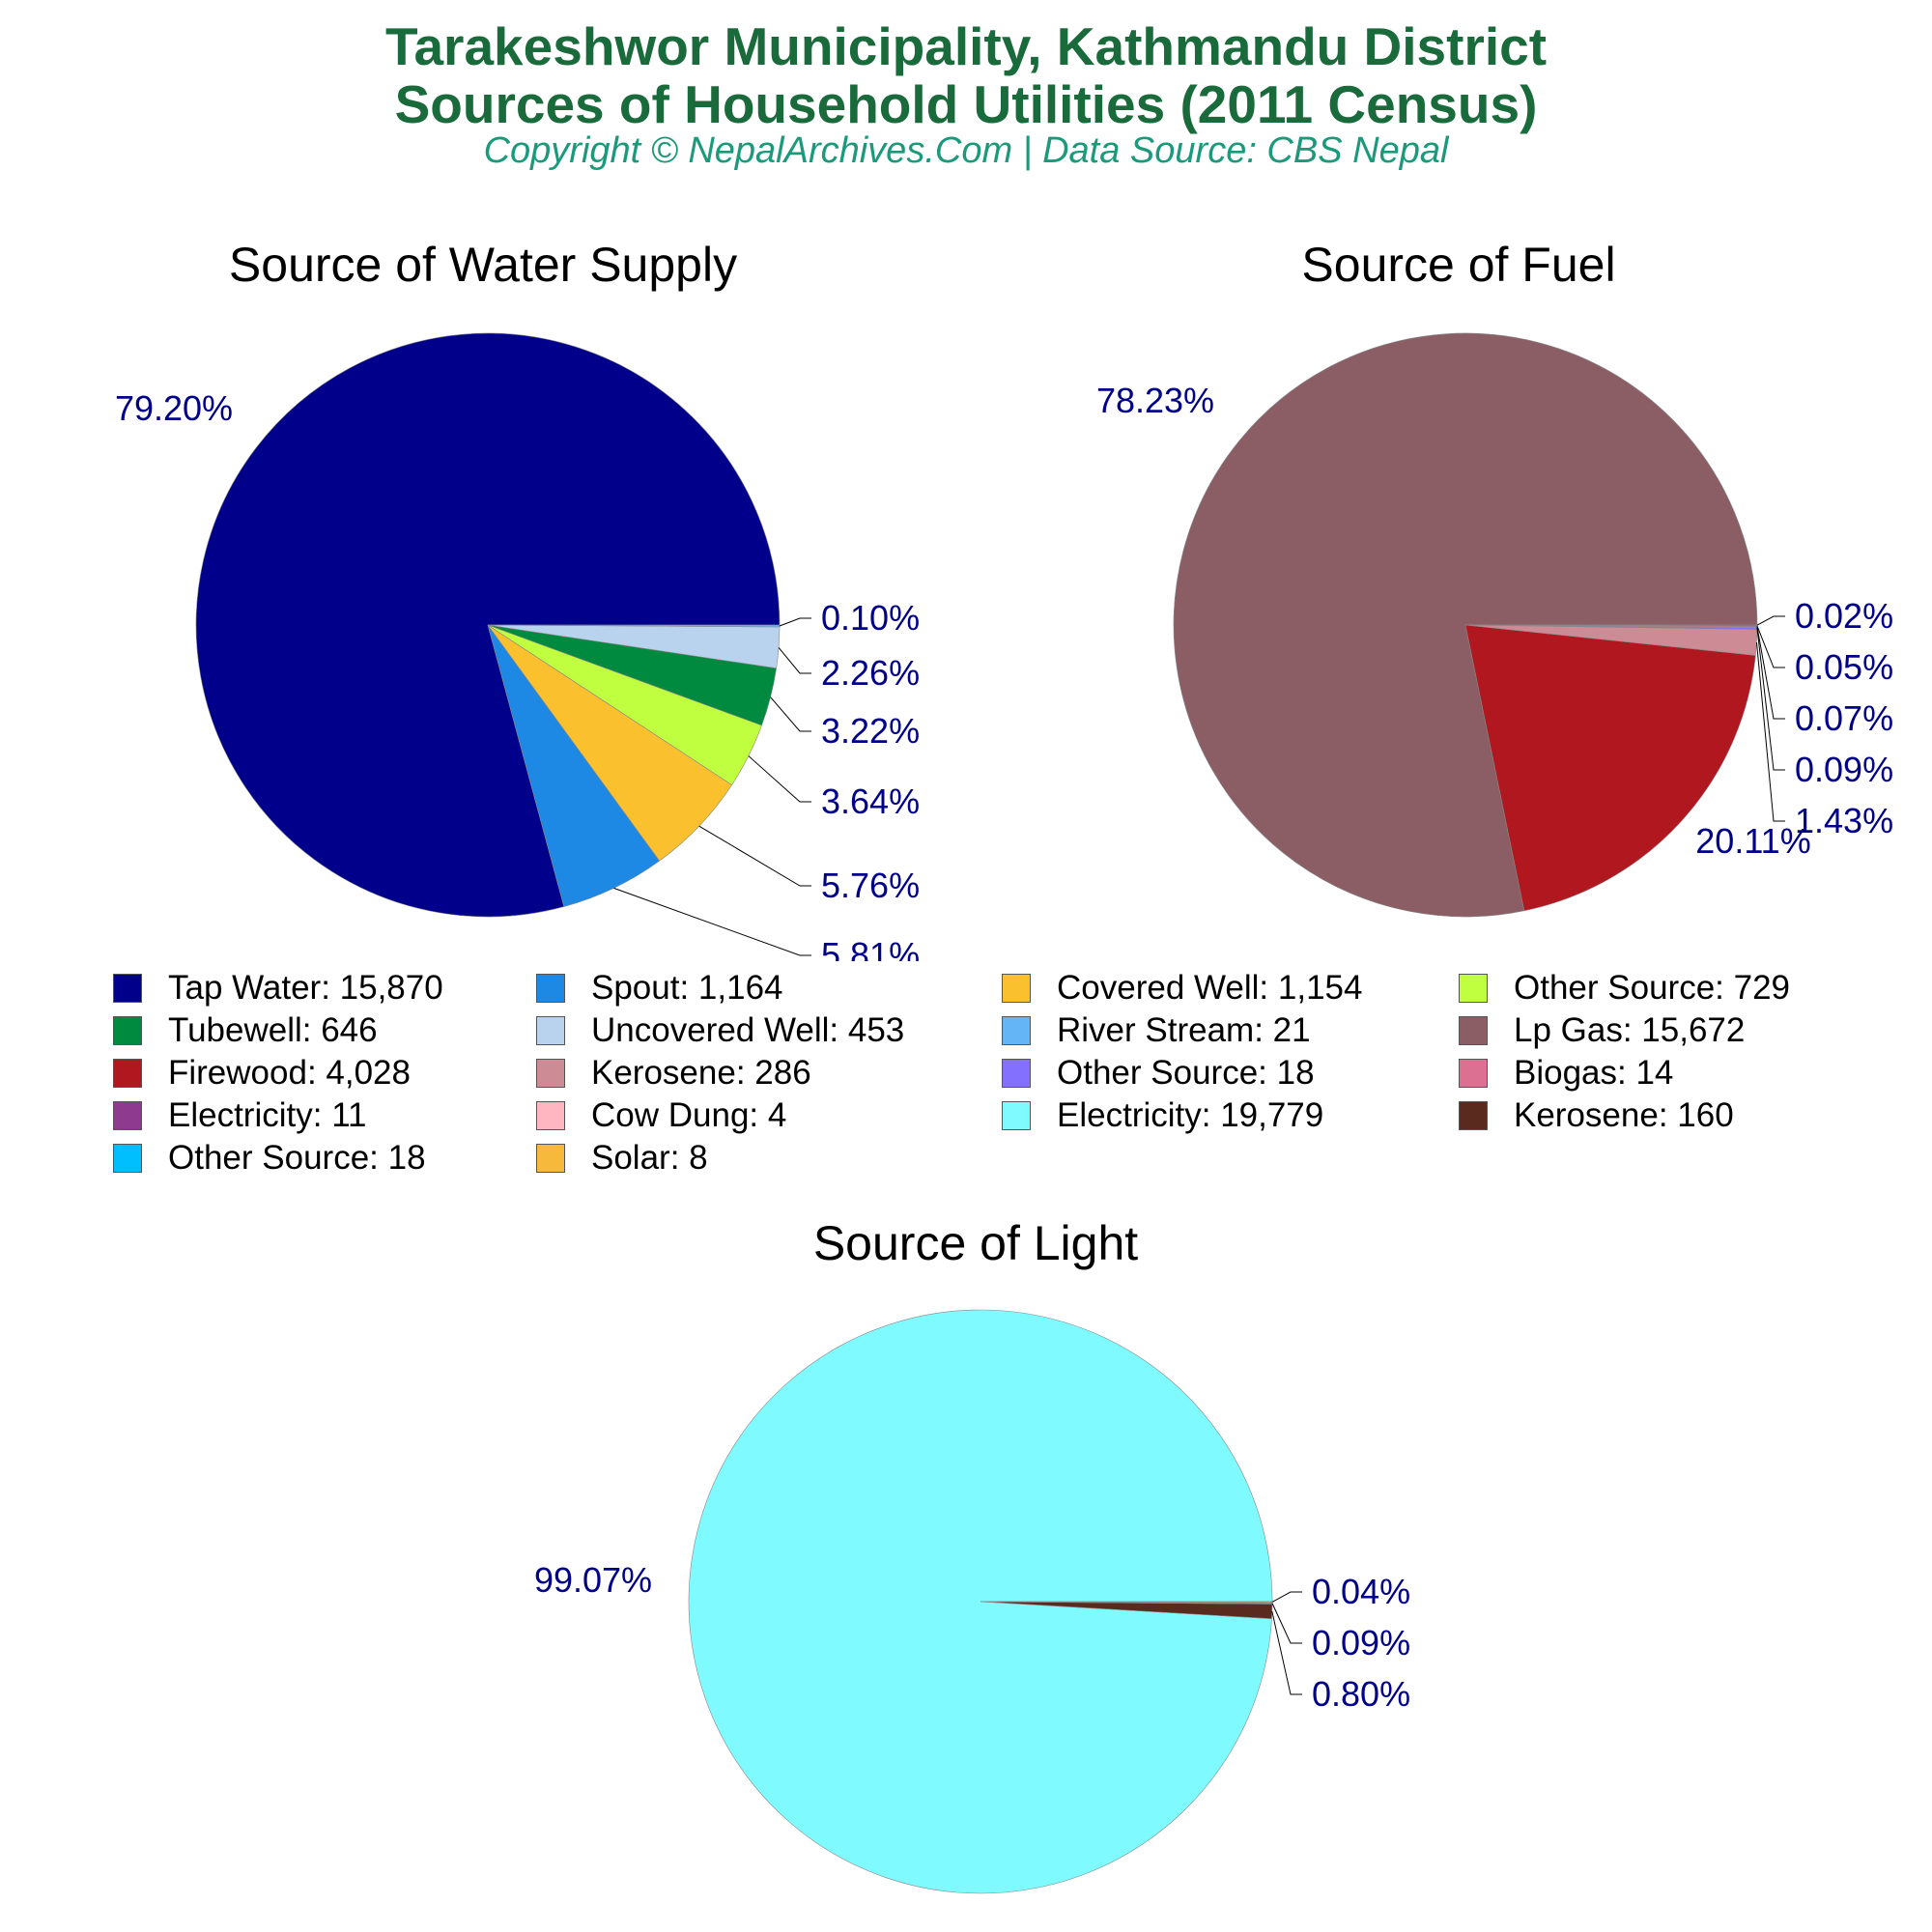 This screenshot has width=1932, height=1932. Describe the element at coordinates (870, 955) in the screenshot. I see `pct-label: 5.81%` at that location.